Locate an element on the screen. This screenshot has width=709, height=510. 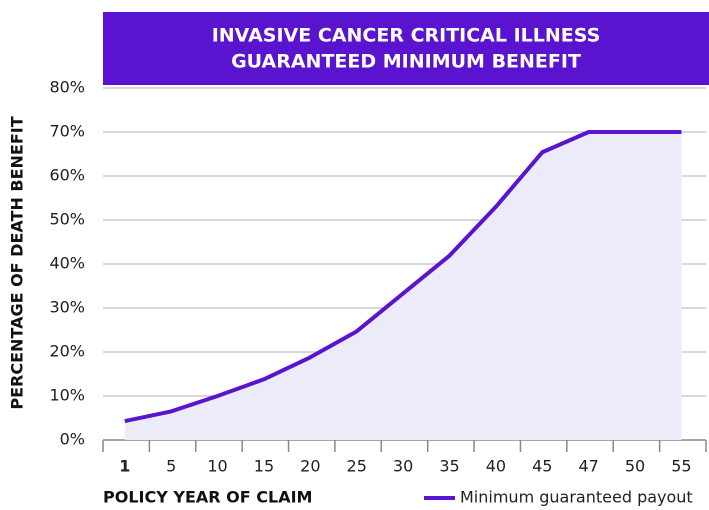
chart-title: GUARANTEED MINIMUM BENEFIT is located at coordinates (406, 62).